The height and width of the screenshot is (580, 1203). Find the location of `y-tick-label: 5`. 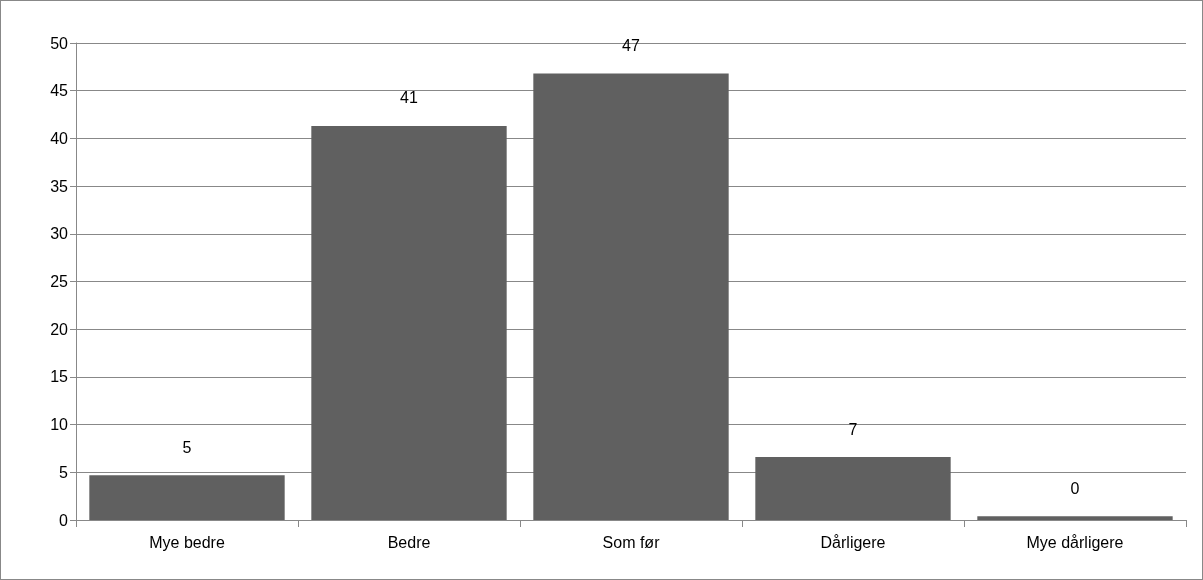

y-tick-label: 5 is located at coordinates (64, 472).